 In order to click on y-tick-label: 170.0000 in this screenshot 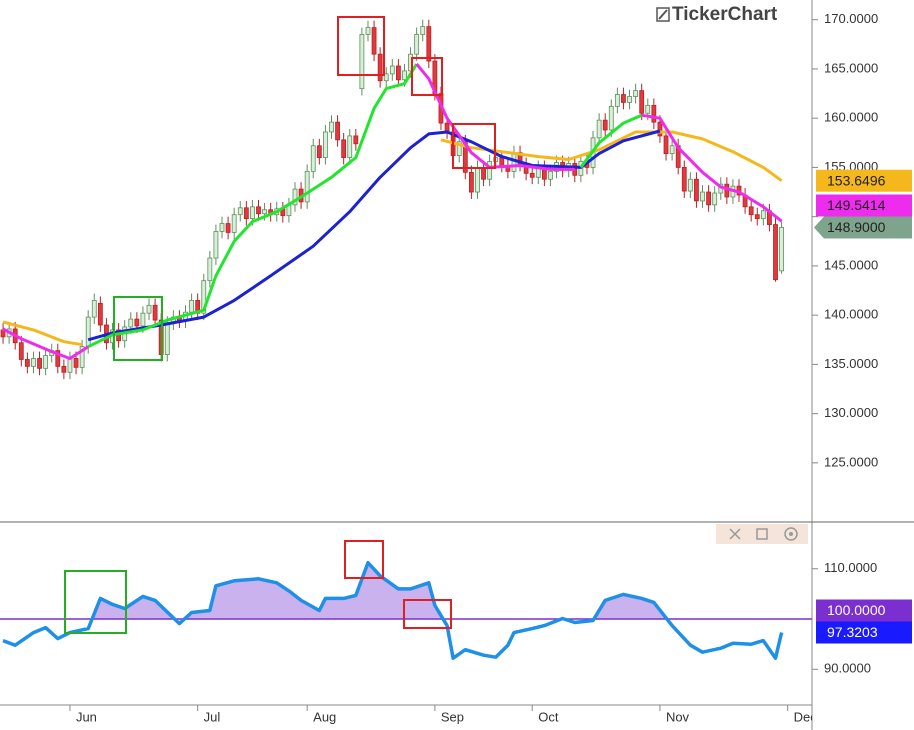, I will do `click(851, 18)`.